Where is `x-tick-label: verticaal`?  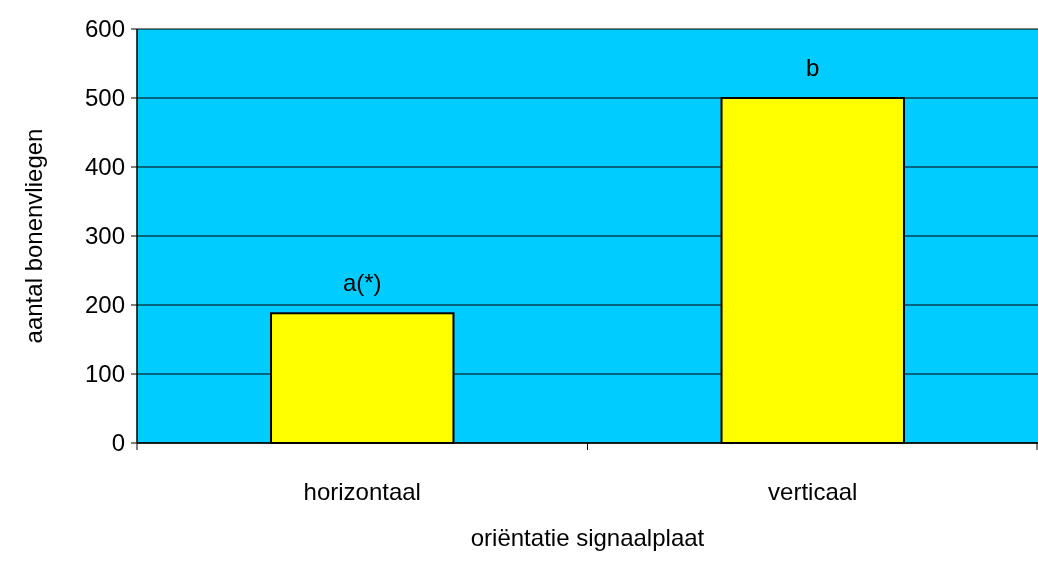 x-tick-label: verticaal is located at coordinates (813, 491).